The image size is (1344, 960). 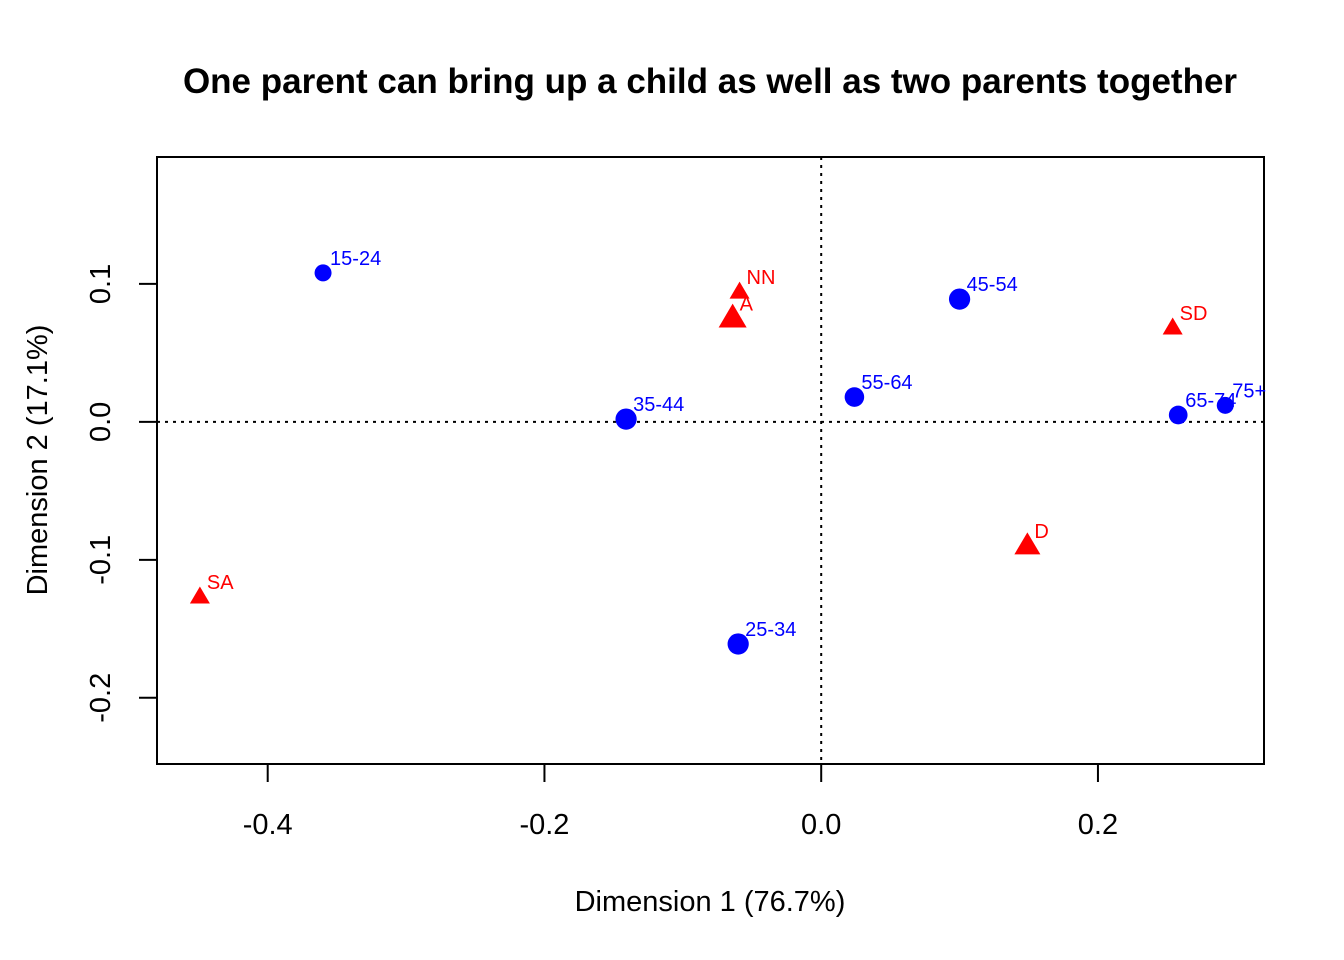 What do you see at coordinates (770, 630) in the screenshot?
I see `data-point-label: 25-34` at bounding box center [770, 630].